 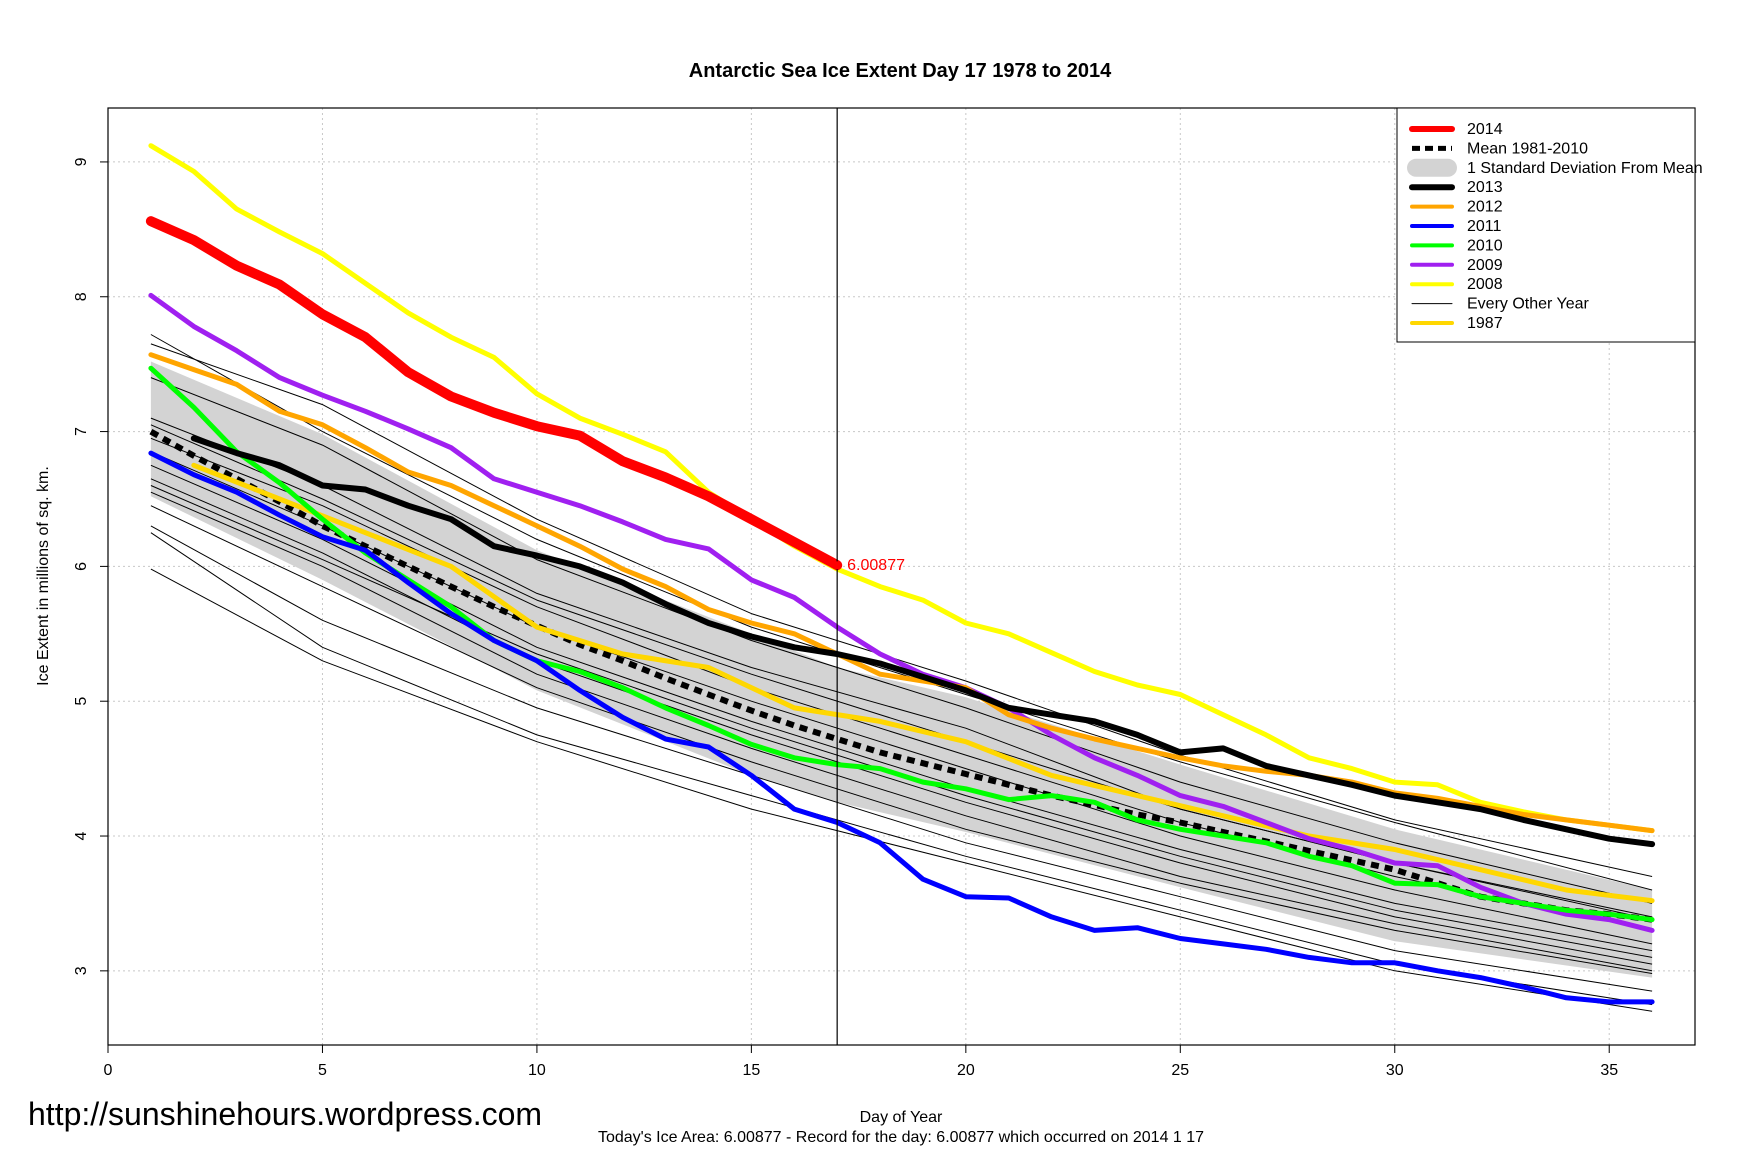 What do you see at coordinates (1527, 148) in the screenshot?
I see `legend-label: Mean 1981-2010` at bounding box center [1527, 148].